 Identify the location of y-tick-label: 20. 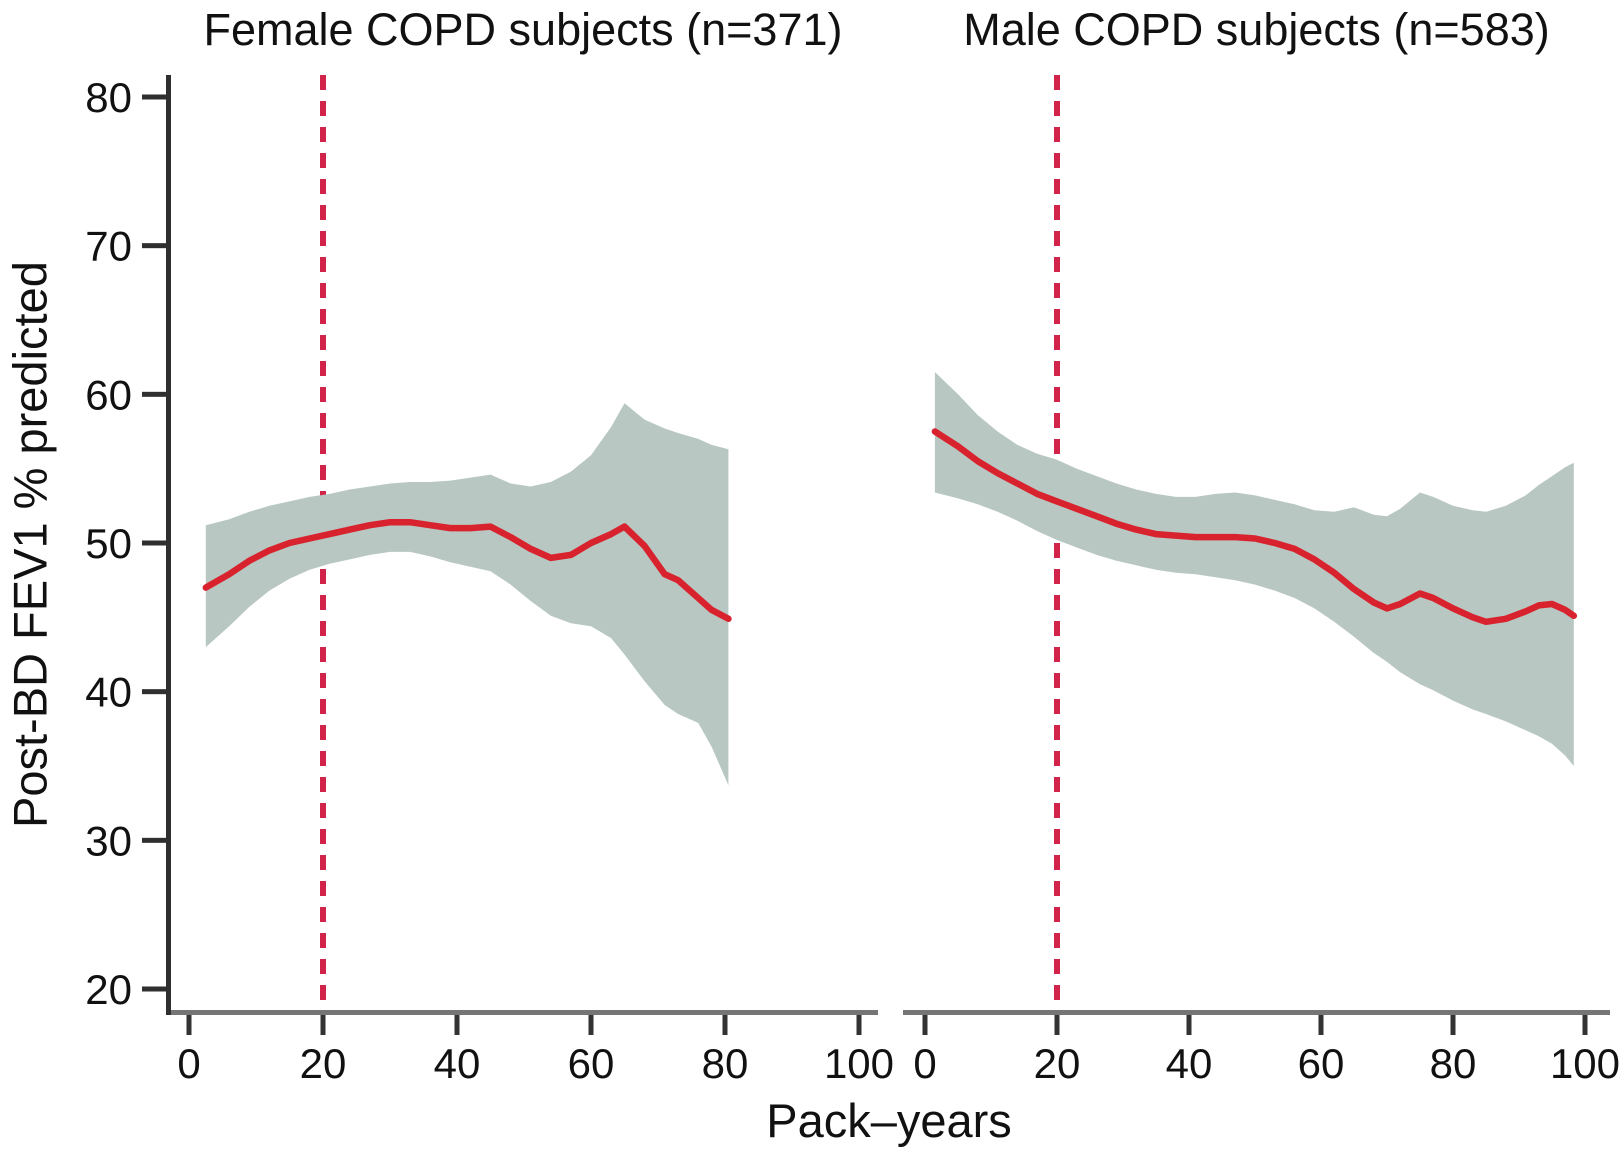
(108, 989).